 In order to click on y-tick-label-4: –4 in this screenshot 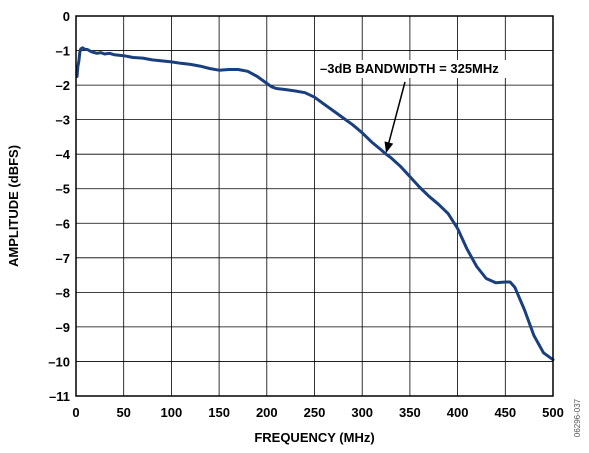, I will do `click(63, 154)`.